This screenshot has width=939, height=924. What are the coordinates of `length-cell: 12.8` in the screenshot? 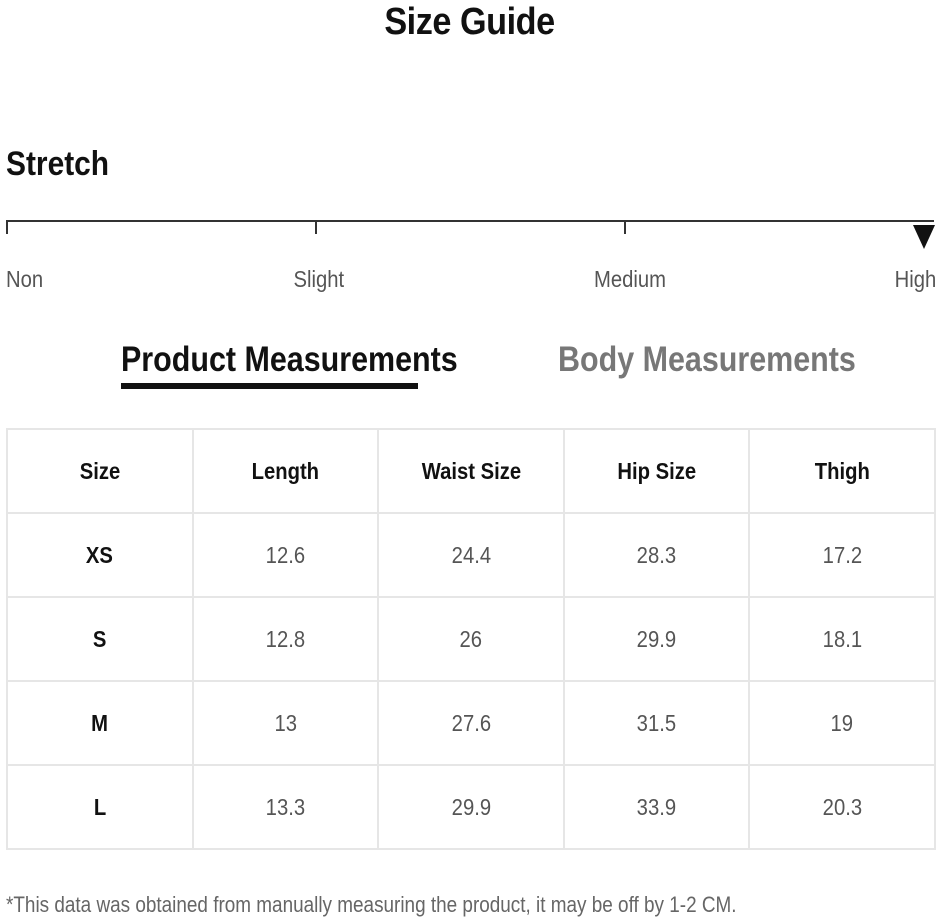 It's located at (285, 639).